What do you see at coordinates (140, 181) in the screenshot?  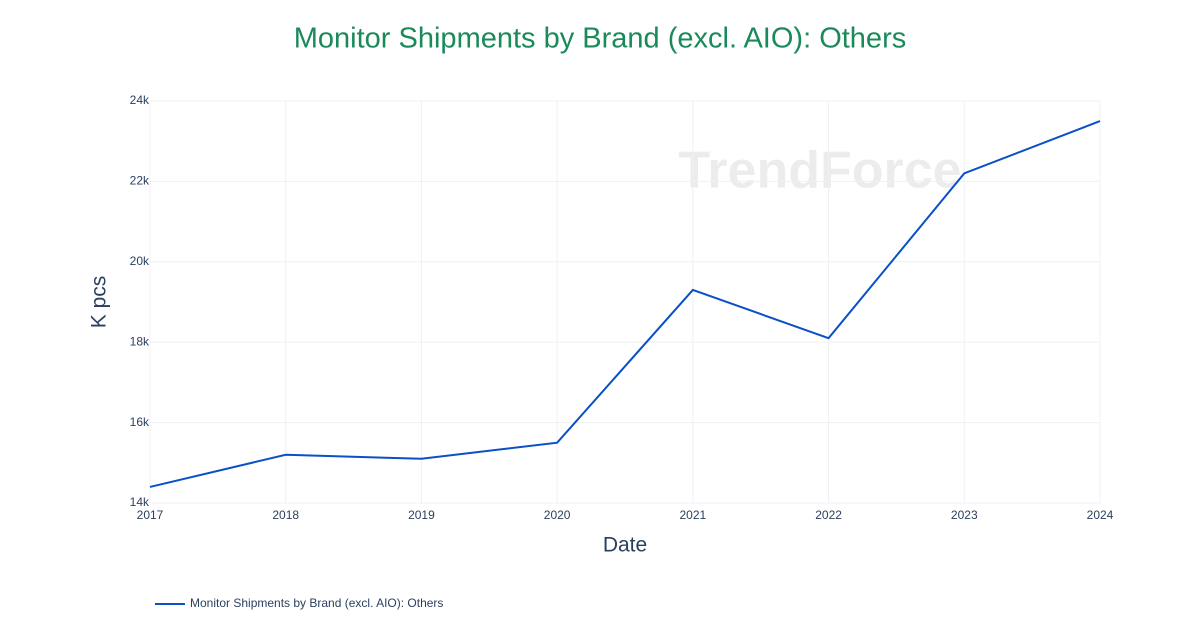 I see `y-tick-label: 22k` at bounding box center [140, 181].